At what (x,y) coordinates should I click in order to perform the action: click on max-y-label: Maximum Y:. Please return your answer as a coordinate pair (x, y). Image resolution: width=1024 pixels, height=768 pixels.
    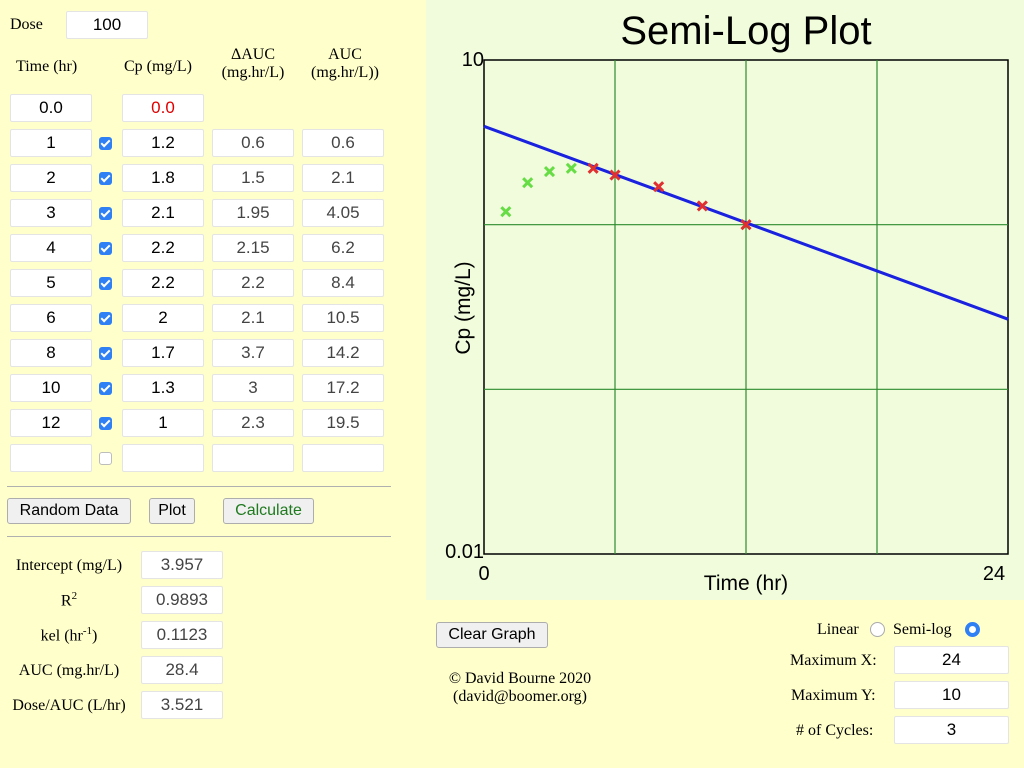
    Looking at the image, I should click on (833, 695).